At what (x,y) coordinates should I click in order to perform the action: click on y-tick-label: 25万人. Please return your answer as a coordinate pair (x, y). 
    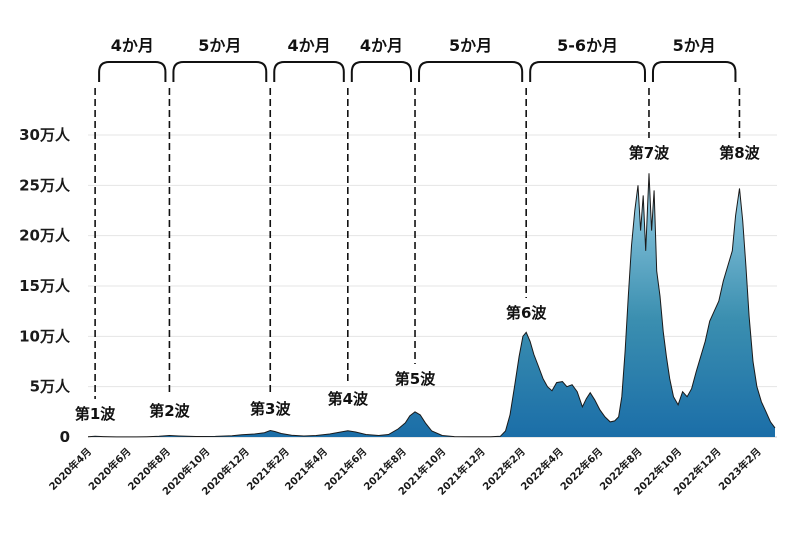
    Looking at the image, I should click on (45, 185).